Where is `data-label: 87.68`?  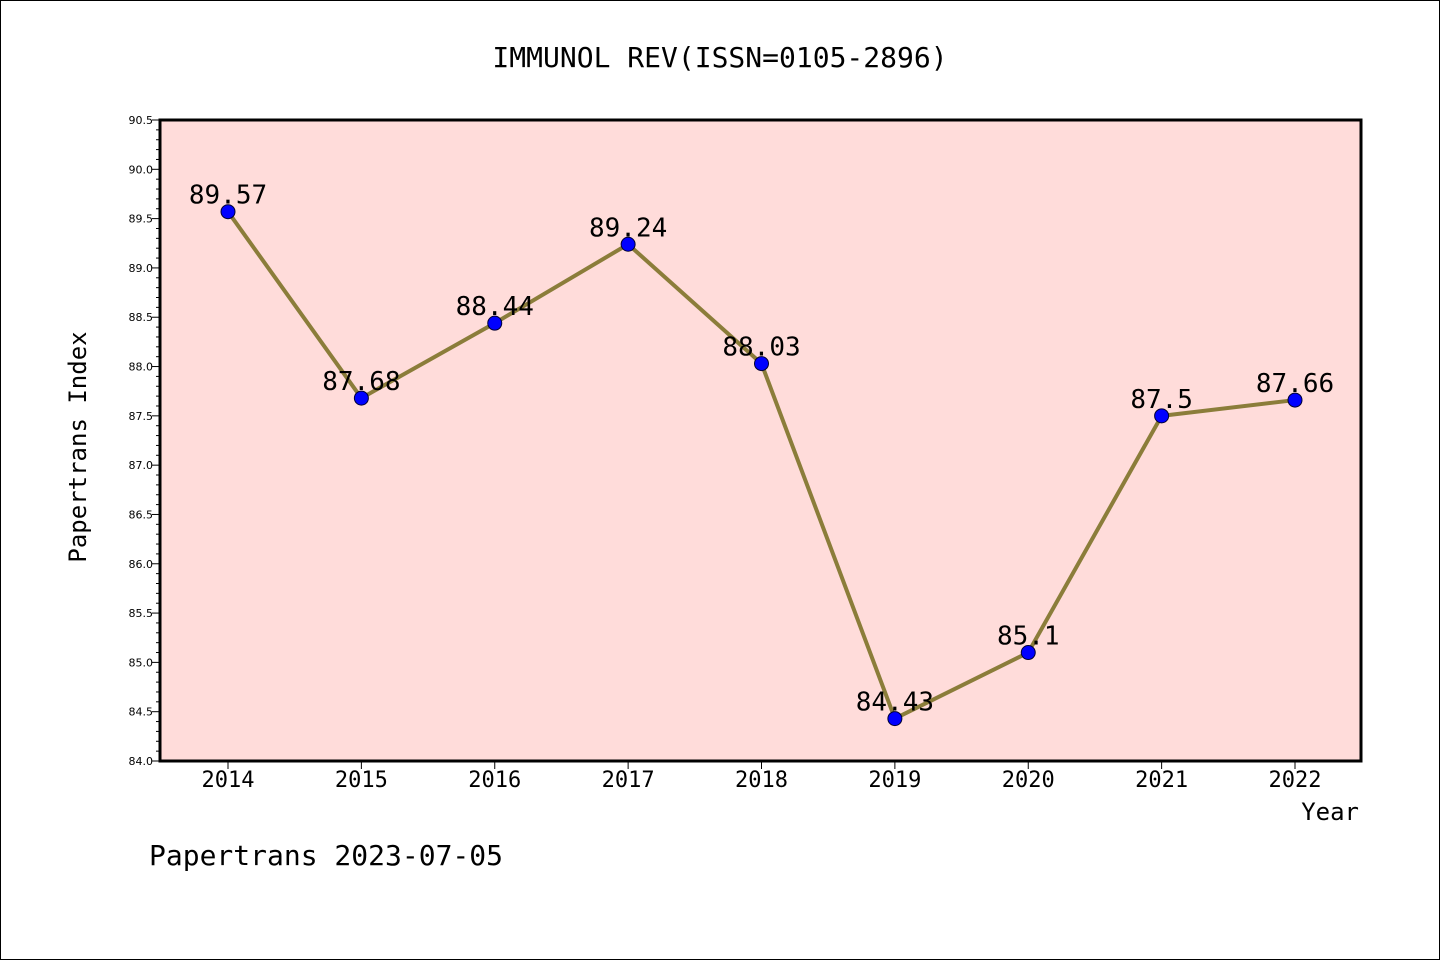 data-label: 87.68 is located at coordinates (361, 382).